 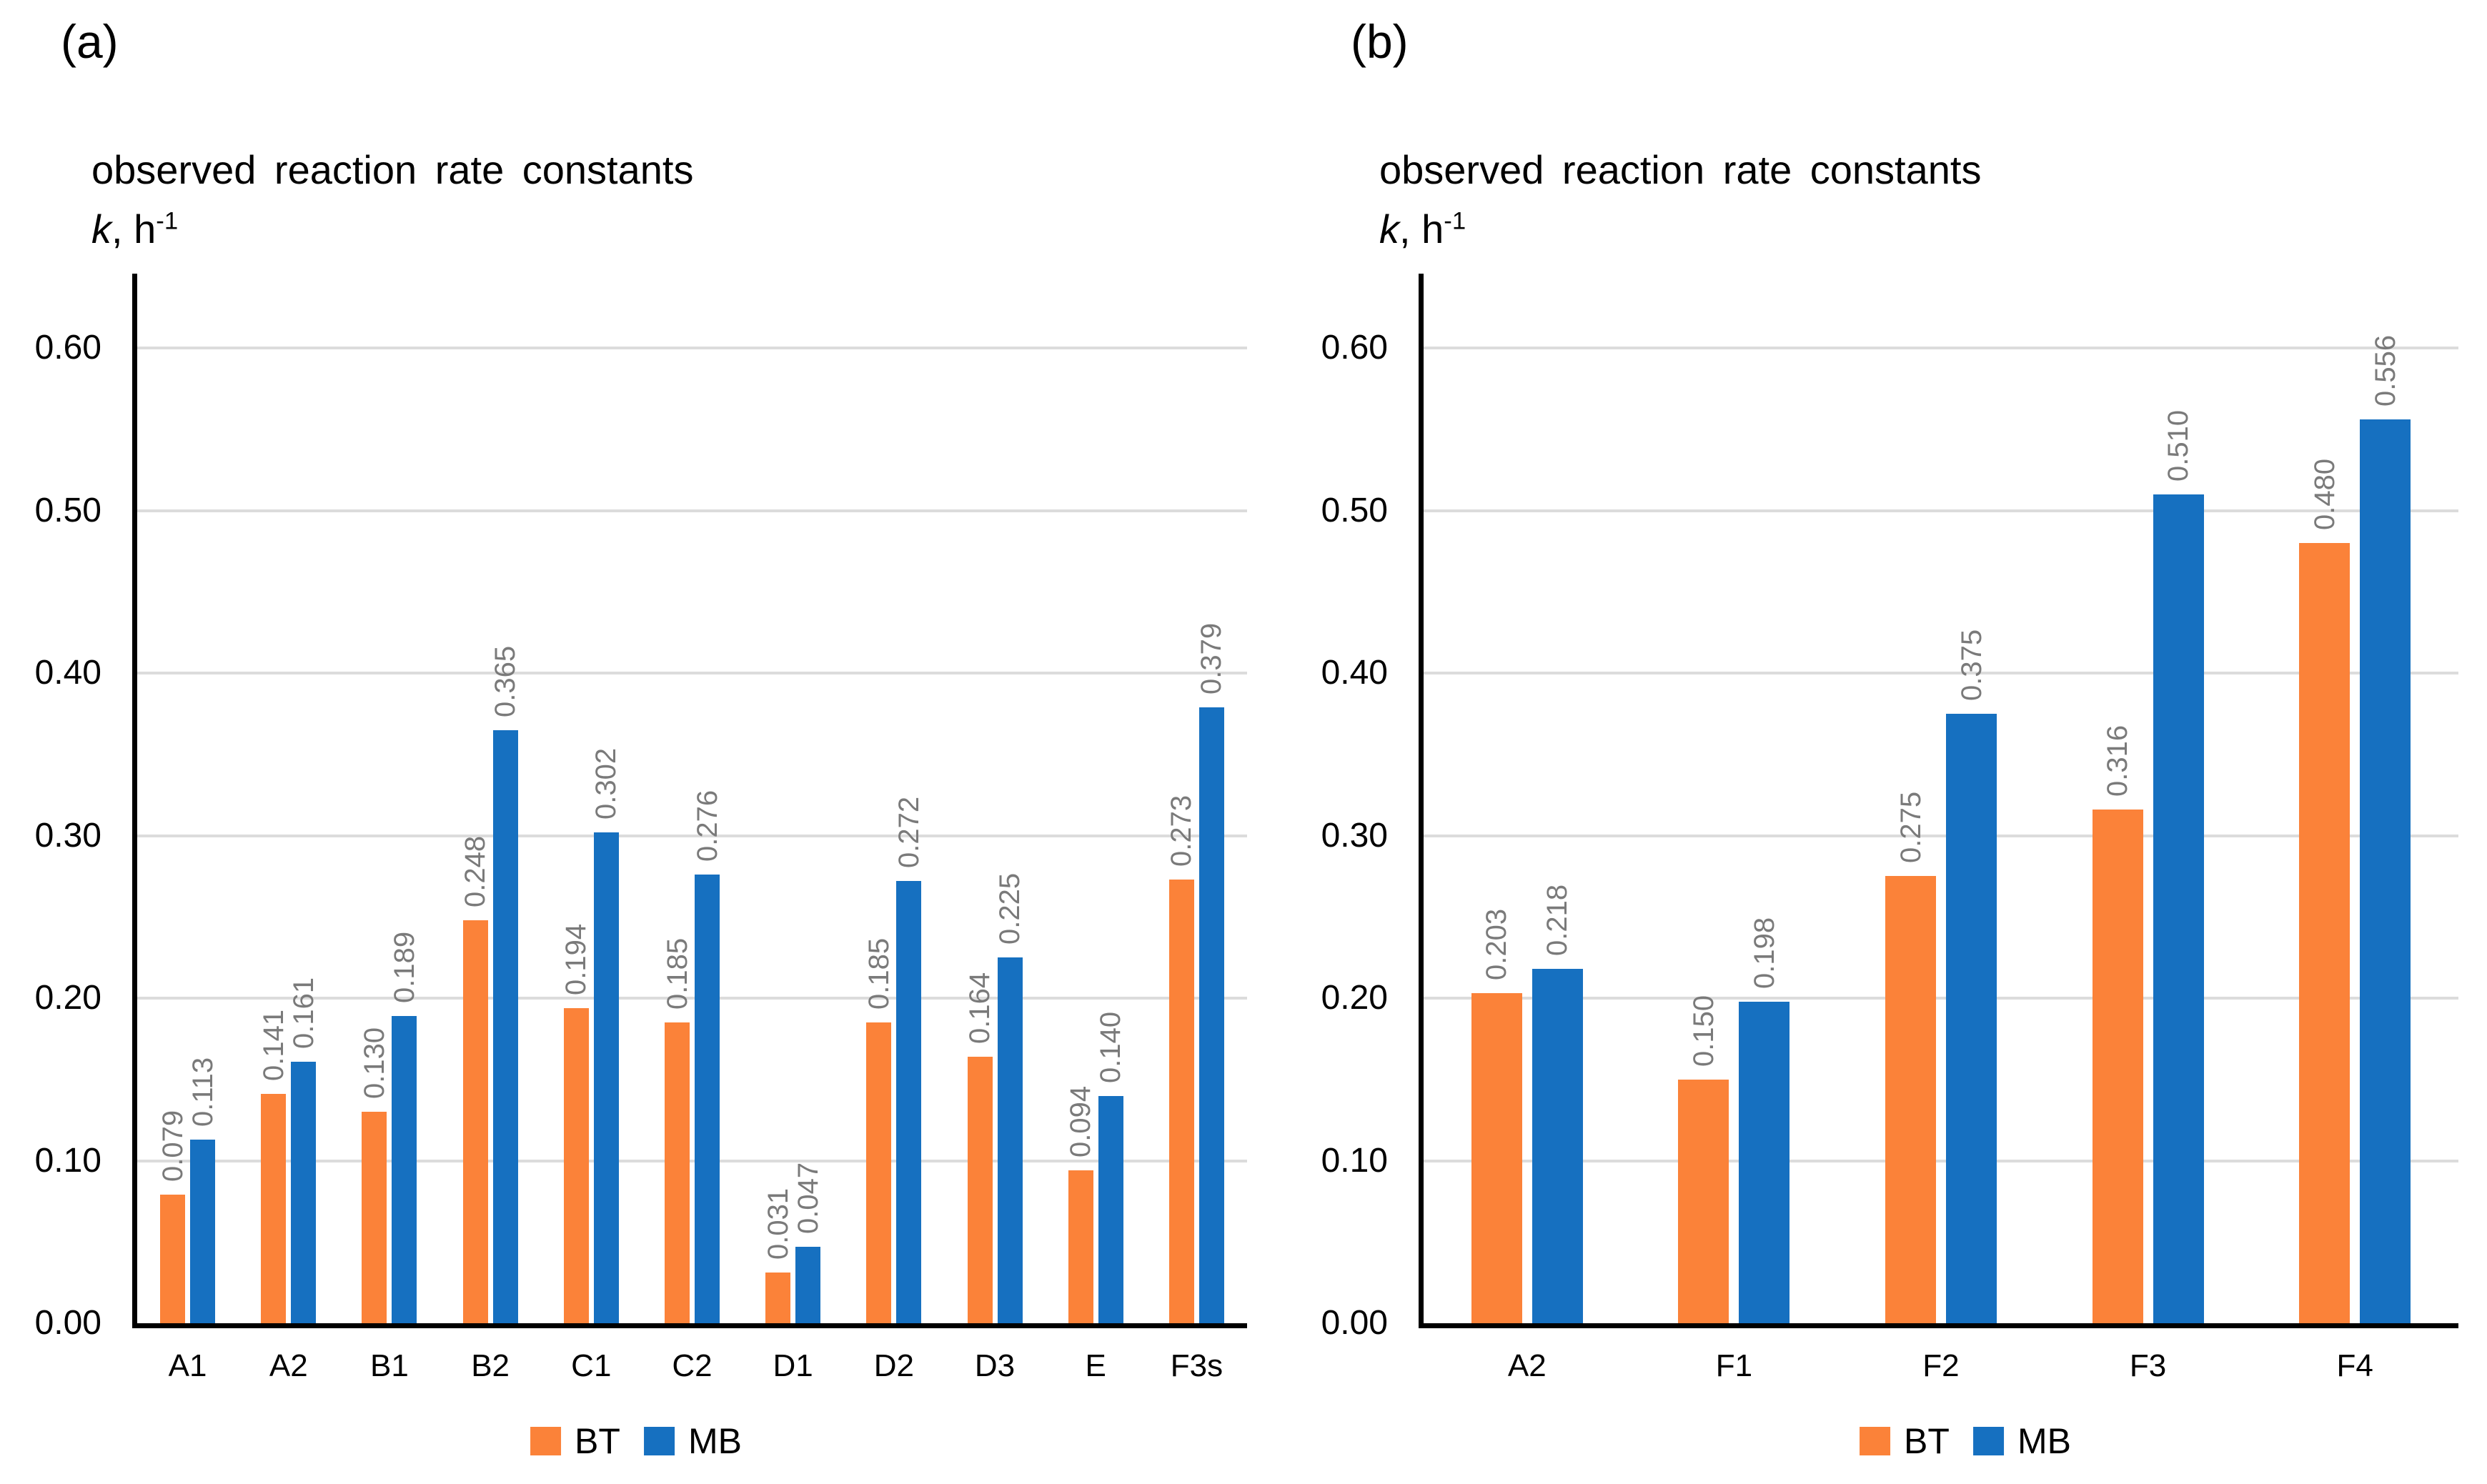 What do you see at coordinates (1081, 1122) in the screenshot?
I see `value-label: 0.094` at bounding box center [1081, 1122].